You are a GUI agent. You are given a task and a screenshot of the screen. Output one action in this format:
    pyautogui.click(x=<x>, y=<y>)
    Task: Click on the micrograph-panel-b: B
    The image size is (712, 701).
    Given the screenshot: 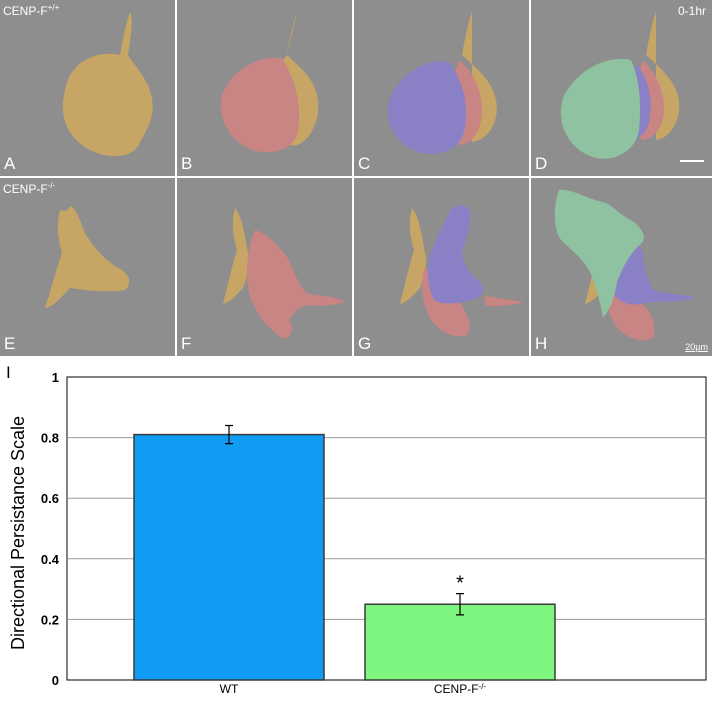 What is the action you would take?
    pyautogui.click(x=264, y=88)
    